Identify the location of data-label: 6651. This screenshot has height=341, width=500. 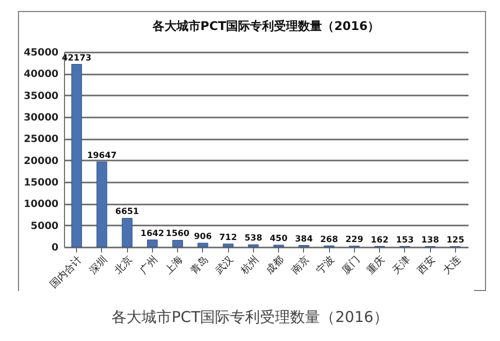
(127, 212).